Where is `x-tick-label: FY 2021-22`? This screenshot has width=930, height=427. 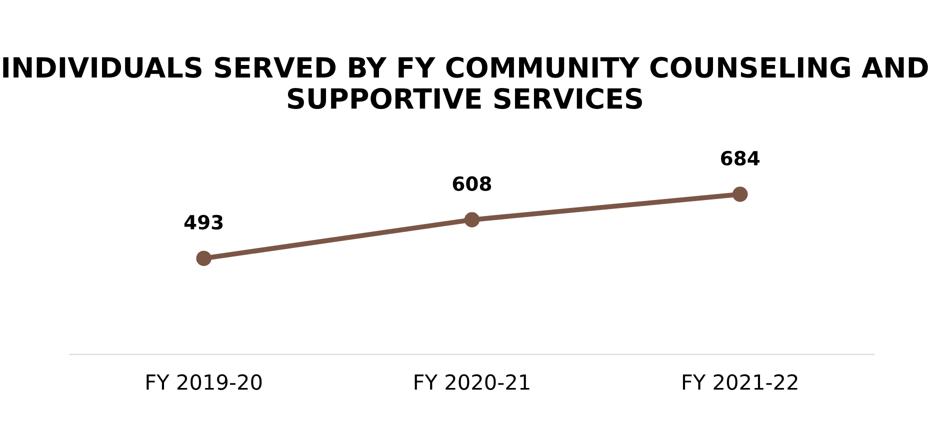
x-tick-label: FY 2021-22 is located at coordinates (740, 382).